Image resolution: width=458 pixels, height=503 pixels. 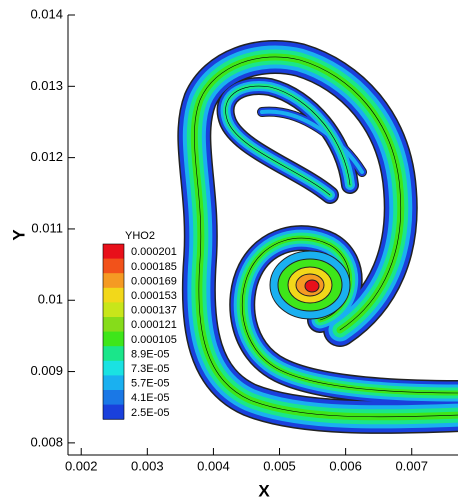 What do you see at coordinates (81, 465) in the screenshot?
I see `x-tick-label: 0.002` at bounding box center [81, 465].